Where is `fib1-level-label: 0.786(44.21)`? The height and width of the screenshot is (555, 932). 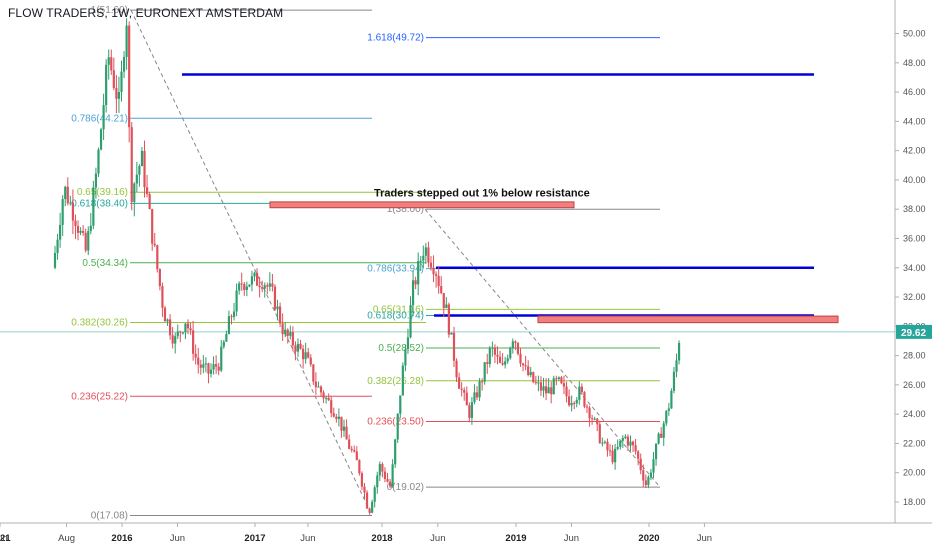 fib1-level-label: 0.786(44.21) is located at coordinates (99, 118).